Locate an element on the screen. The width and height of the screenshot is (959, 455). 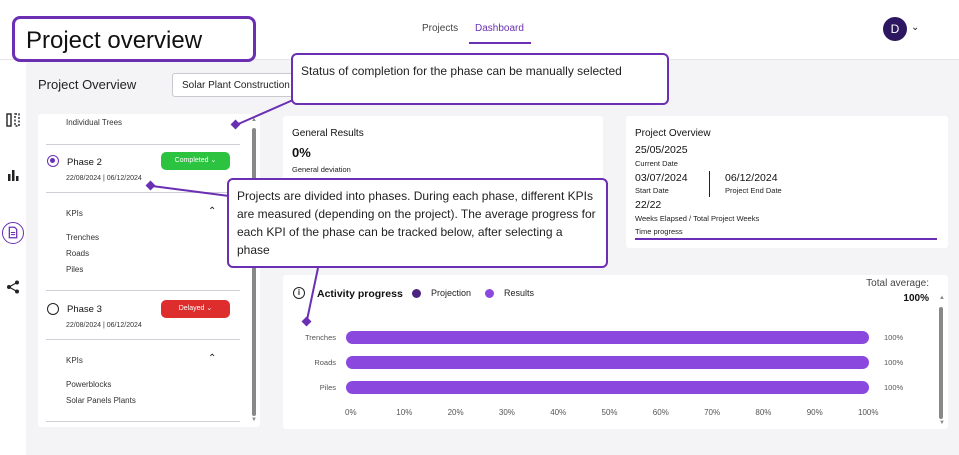
x-tick-label: 100% is located at coordinates (868, 412).